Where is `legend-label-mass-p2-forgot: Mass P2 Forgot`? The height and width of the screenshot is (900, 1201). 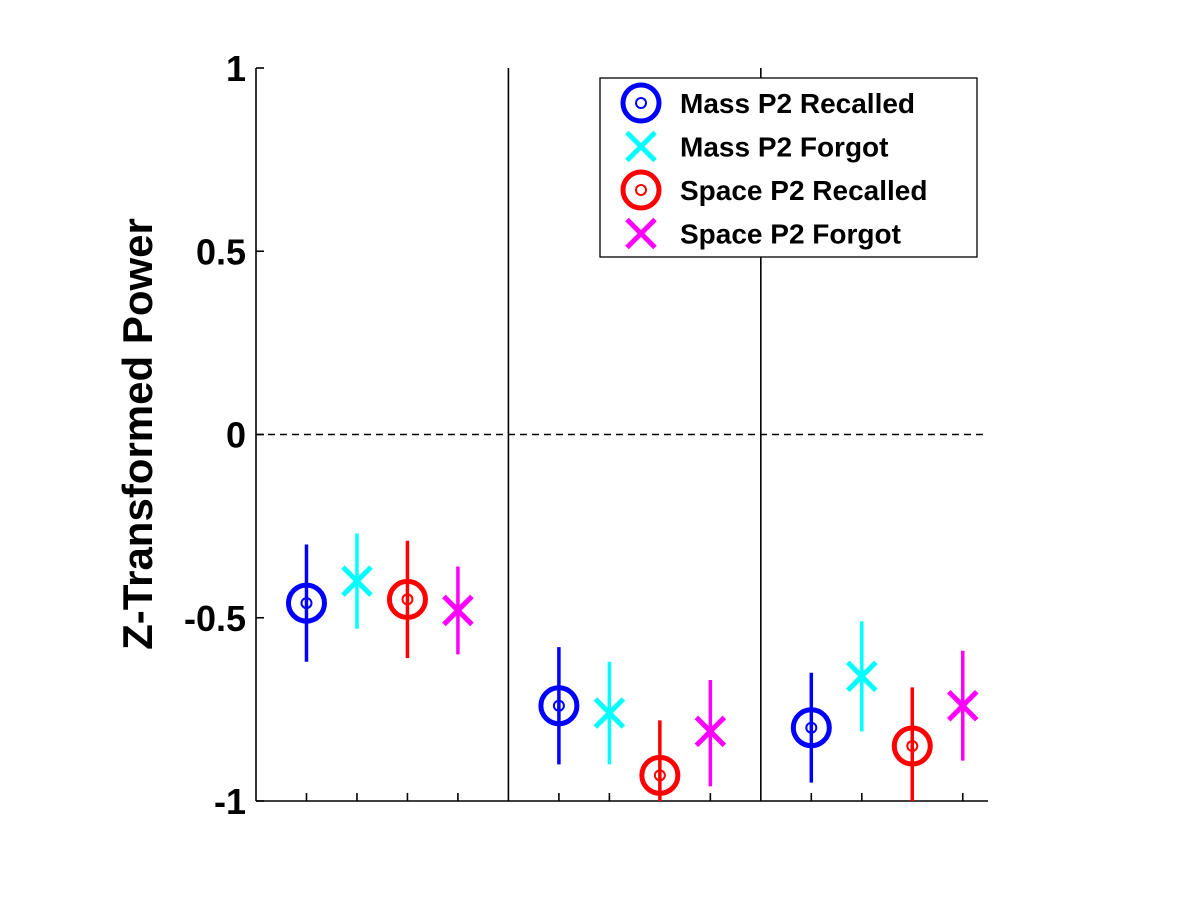
legend-label-mass-p2-forgot: Mass P2 Forgot is located at coordinates (784, 147).